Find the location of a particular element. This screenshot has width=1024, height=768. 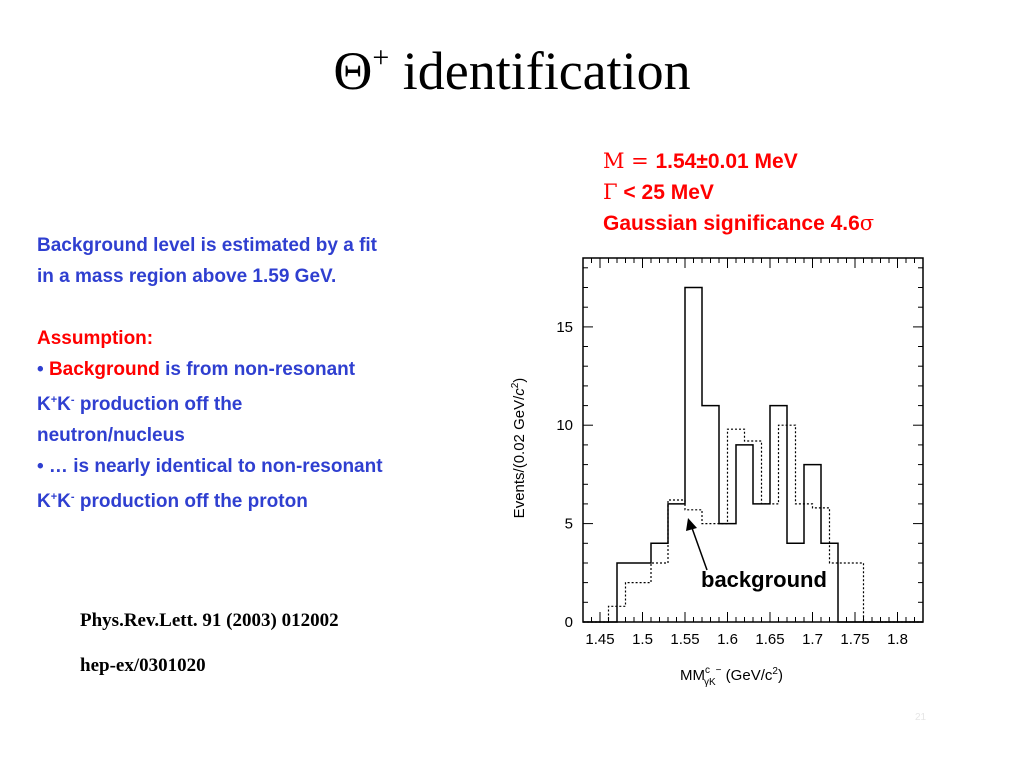

y-tick-label: 0 is located at coordinates (569, 622).